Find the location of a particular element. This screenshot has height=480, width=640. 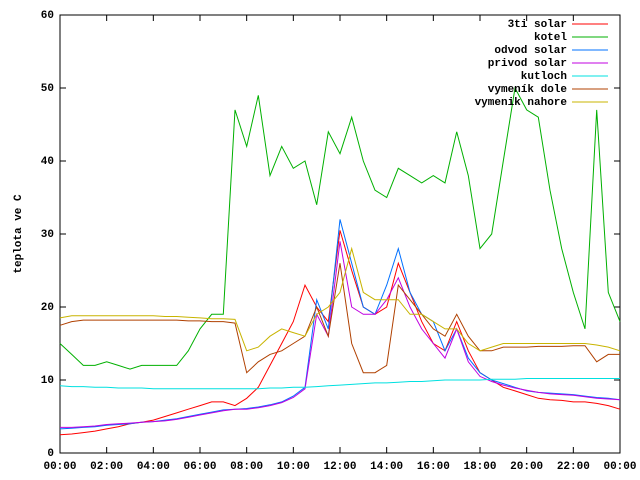

legend-label: kotel is located at coordinates (550, 38).